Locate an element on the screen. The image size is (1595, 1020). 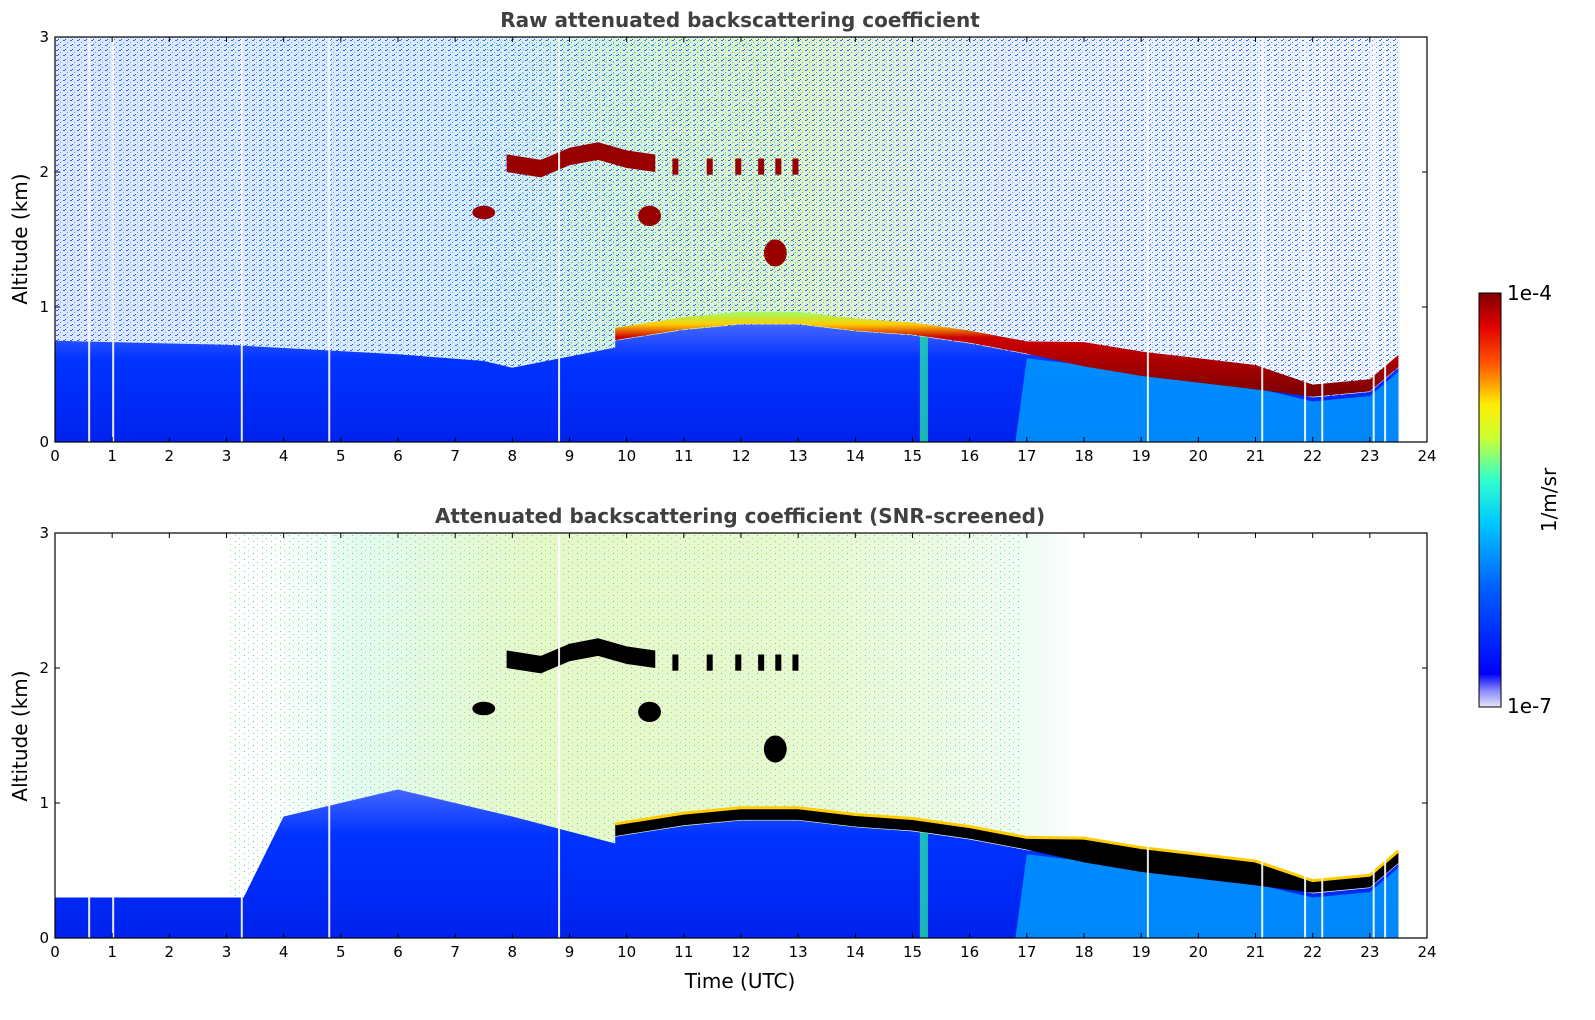
no-data-region is located at coordinates (1413, 239).